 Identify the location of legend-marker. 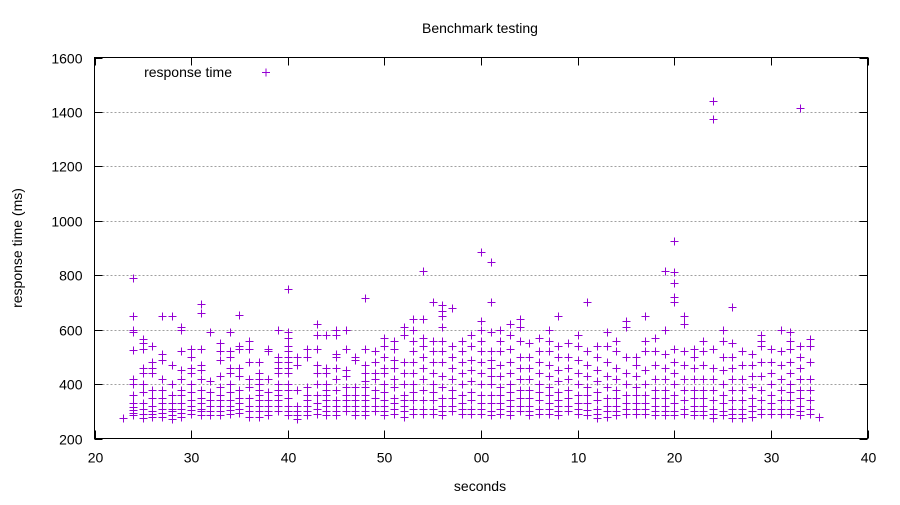
(266, 72).